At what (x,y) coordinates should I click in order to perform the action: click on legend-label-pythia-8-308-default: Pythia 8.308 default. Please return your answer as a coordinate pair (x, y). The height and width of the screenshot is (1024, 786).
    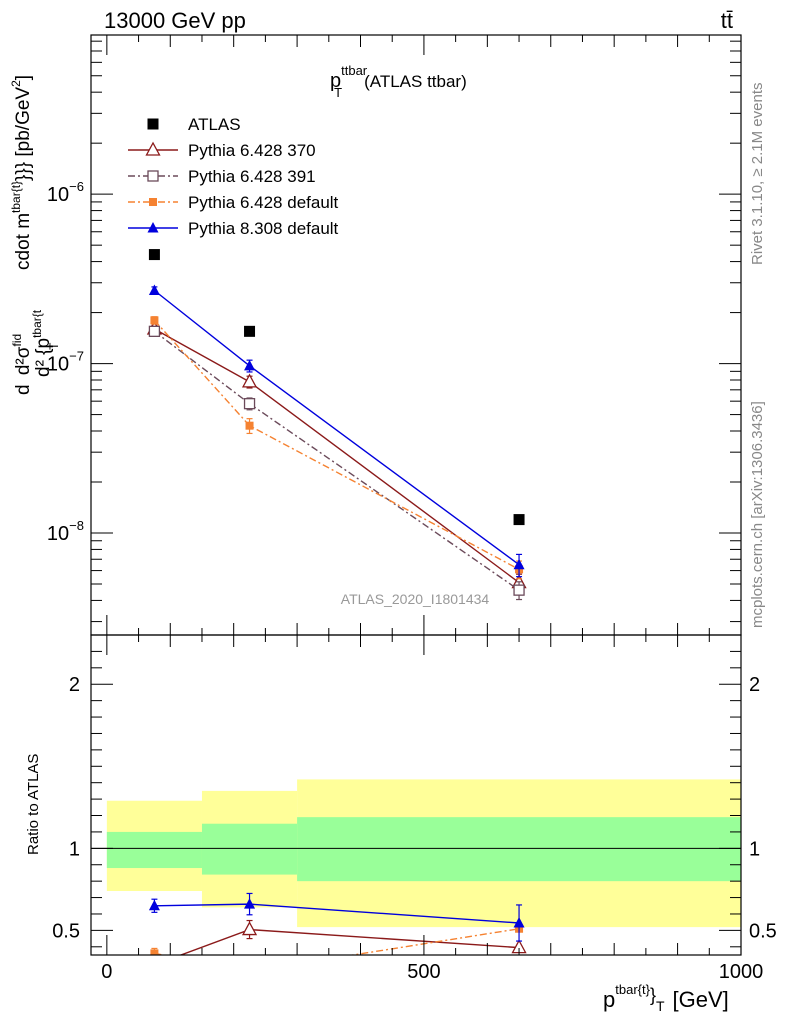
    Looking at the image, I should click on (263, 228).